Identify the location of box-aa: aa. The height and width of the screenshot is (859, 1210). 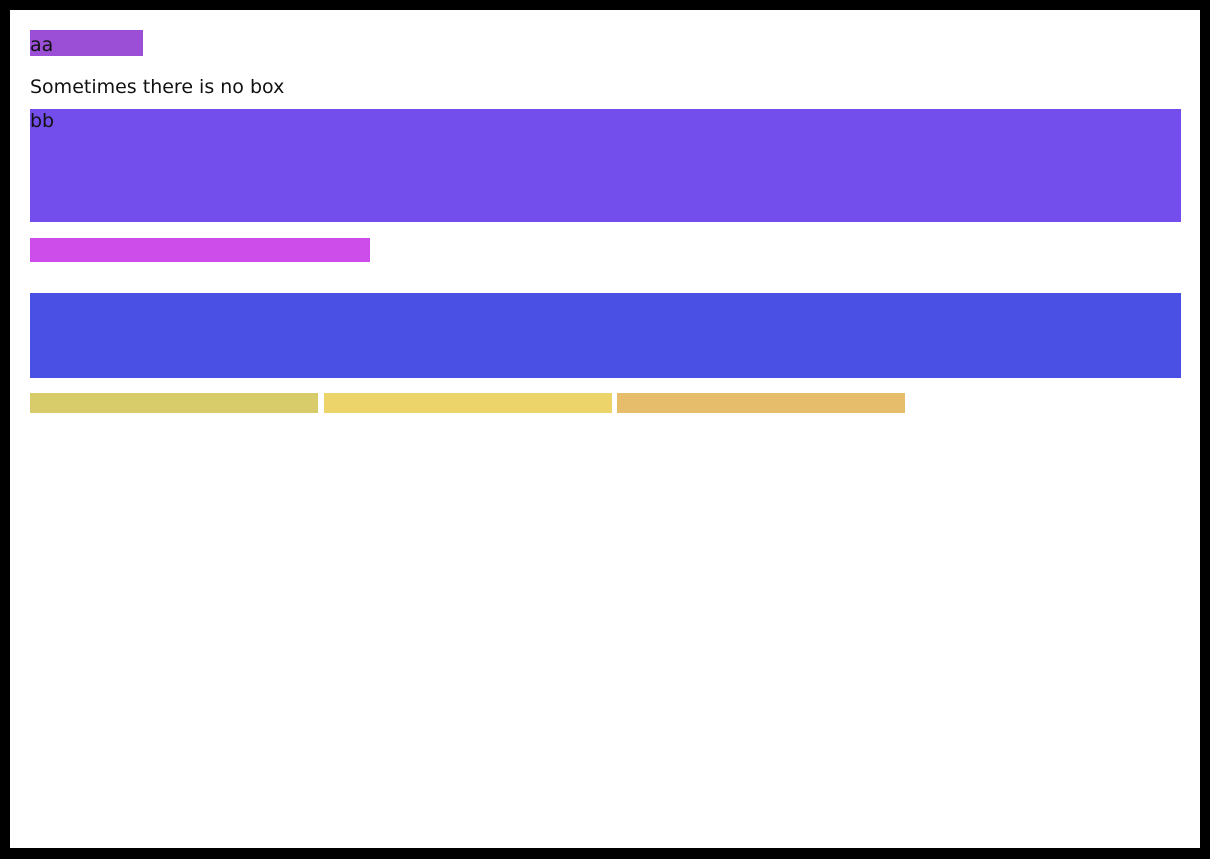
(86, 43).